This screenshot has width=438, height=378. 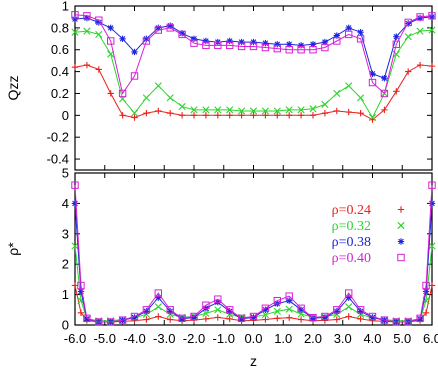 I want to click on y-tick-label: 0.8, so click(x=60, y=27).